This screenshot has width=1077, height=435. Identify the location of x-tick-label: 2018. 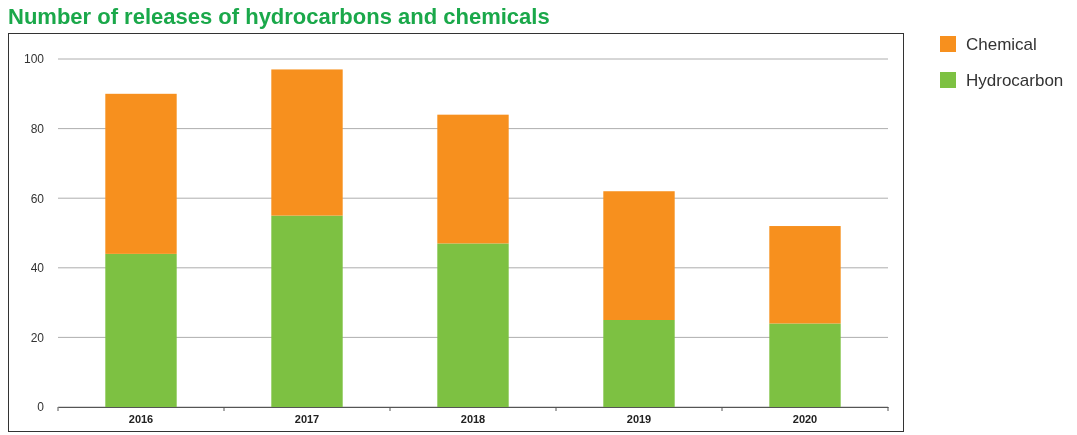
(473, 418).